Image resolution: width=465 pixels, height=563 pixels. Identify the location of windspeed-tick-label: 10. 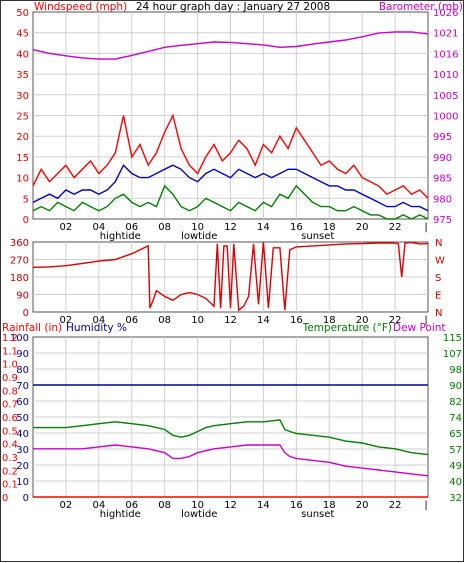
(22, 179).